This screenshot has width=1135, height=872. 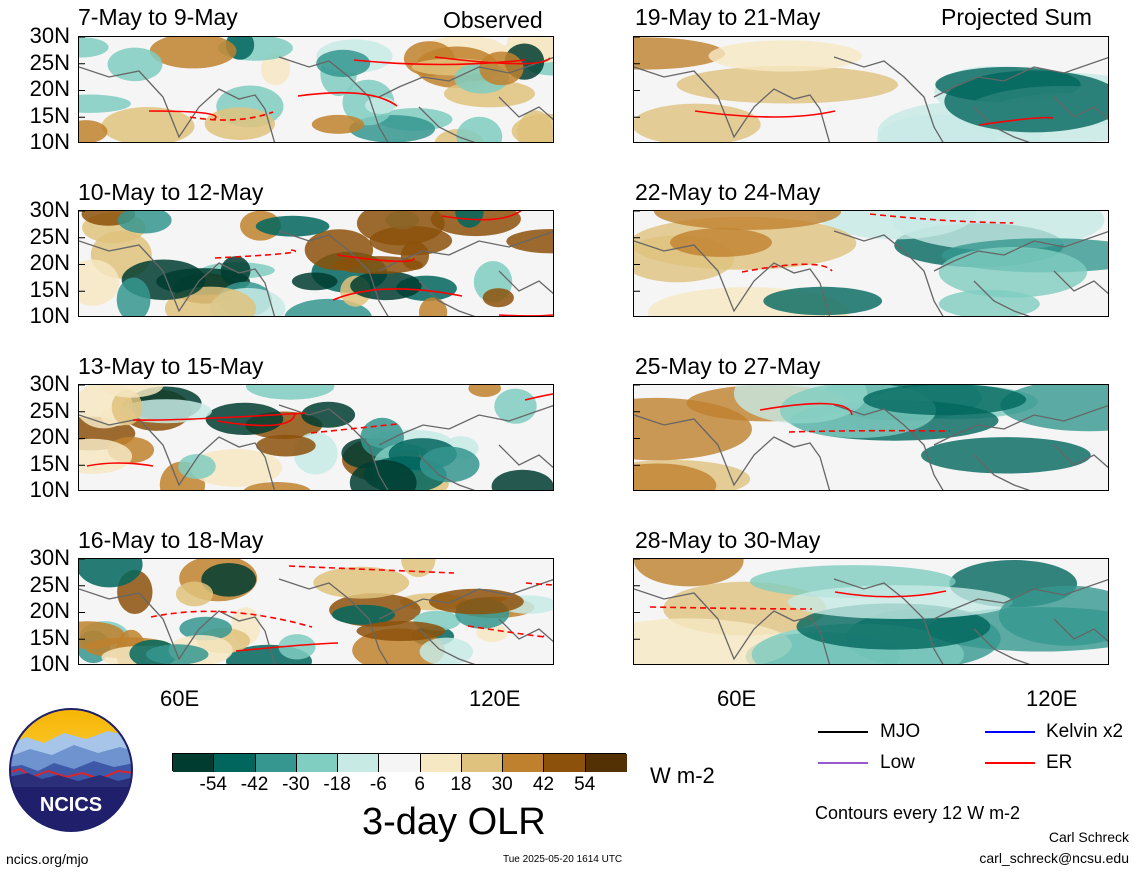 I want to click on lat-label-1-2: 25N, so click(x=49, y=62).